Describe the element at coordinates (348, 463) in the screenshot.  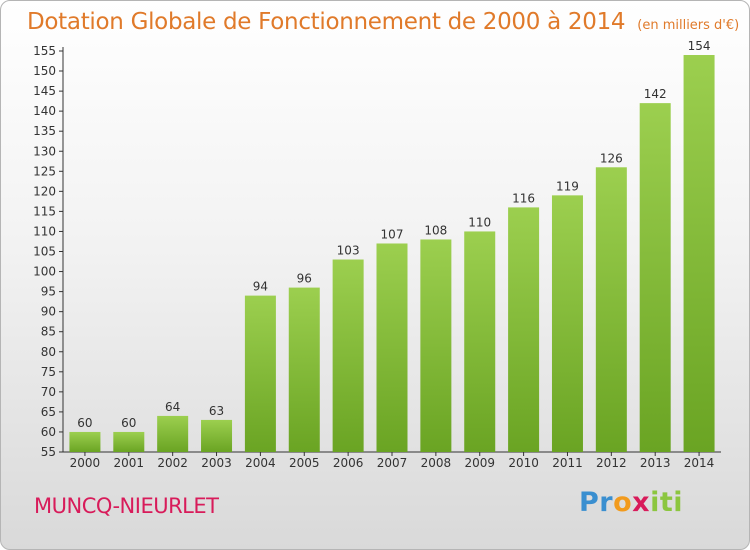
I see `x-tick-label: 2006` at that location.